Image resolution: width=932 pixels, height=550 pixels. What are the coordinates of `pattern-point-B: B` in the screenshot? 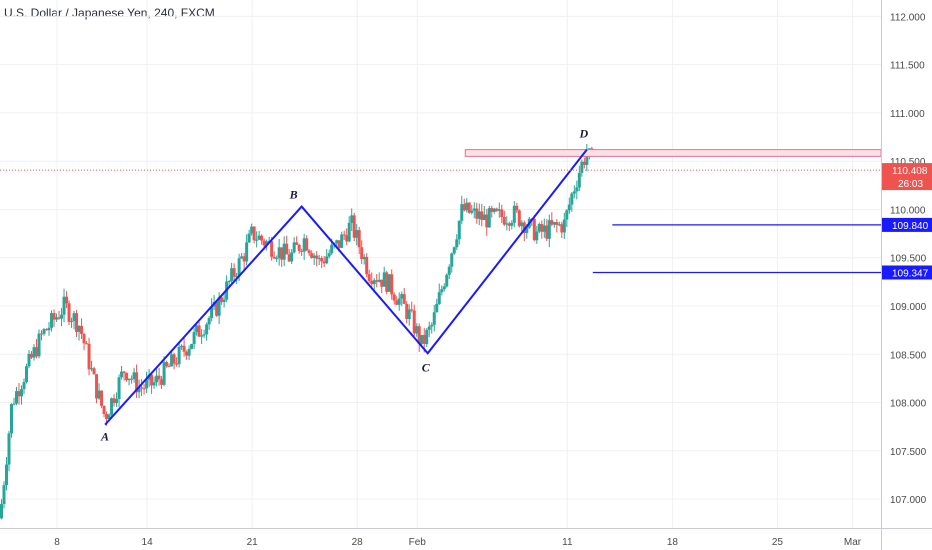 It's located at (293, 195).